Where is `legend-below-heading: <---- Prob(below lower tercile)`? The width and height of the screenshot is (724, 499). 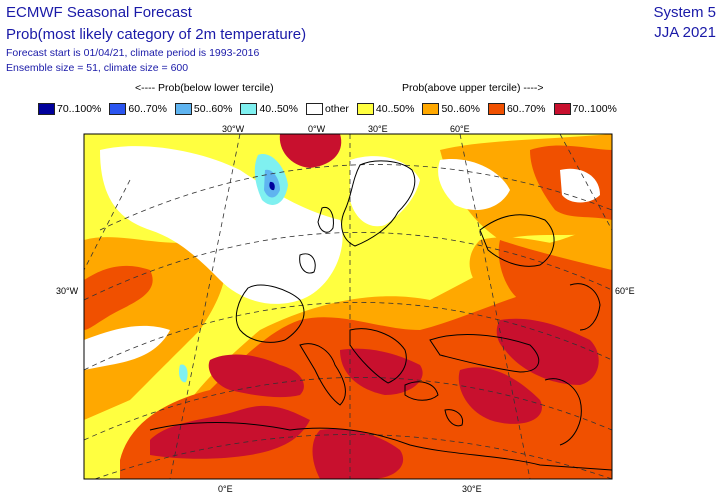
legend-below-heading: <---- Prob(below lower tercile) is located at coordinates (204, 88).